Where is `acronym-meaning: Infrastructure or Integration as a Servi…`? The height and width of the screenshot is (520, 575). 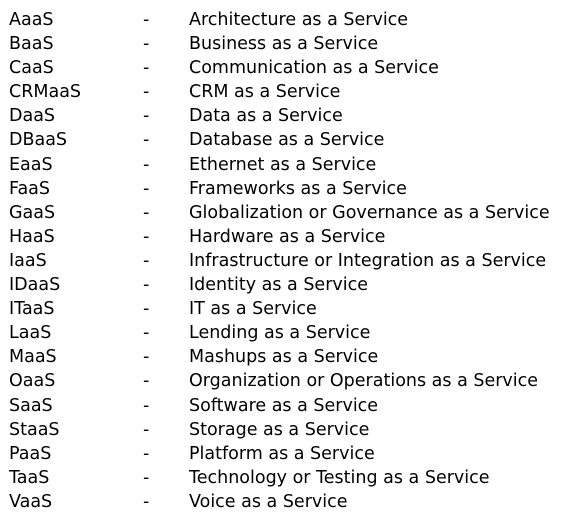
acronym-meaning: Infrastructure or Integration as a Servi… is located at coordinates (368, 260).